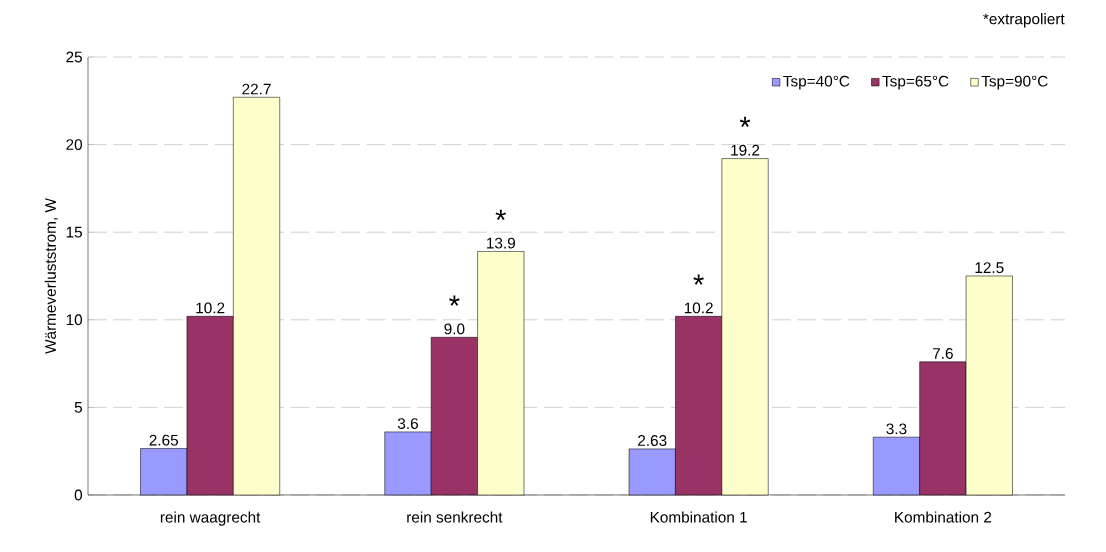  I want to click on data-label: 19.2, so click(745, 150).